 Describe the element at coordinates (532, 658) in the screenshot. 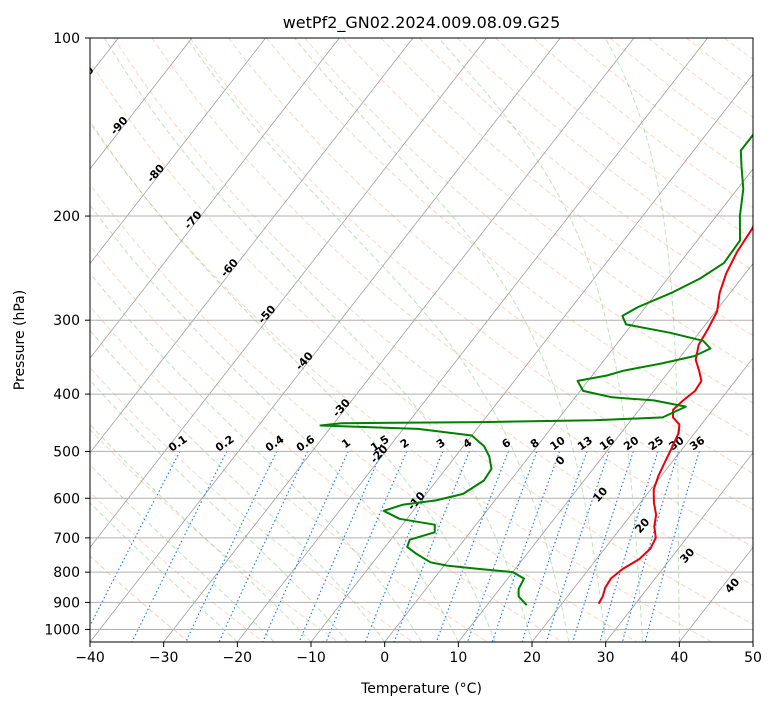

I see `x-tick-label: 20` at that location.